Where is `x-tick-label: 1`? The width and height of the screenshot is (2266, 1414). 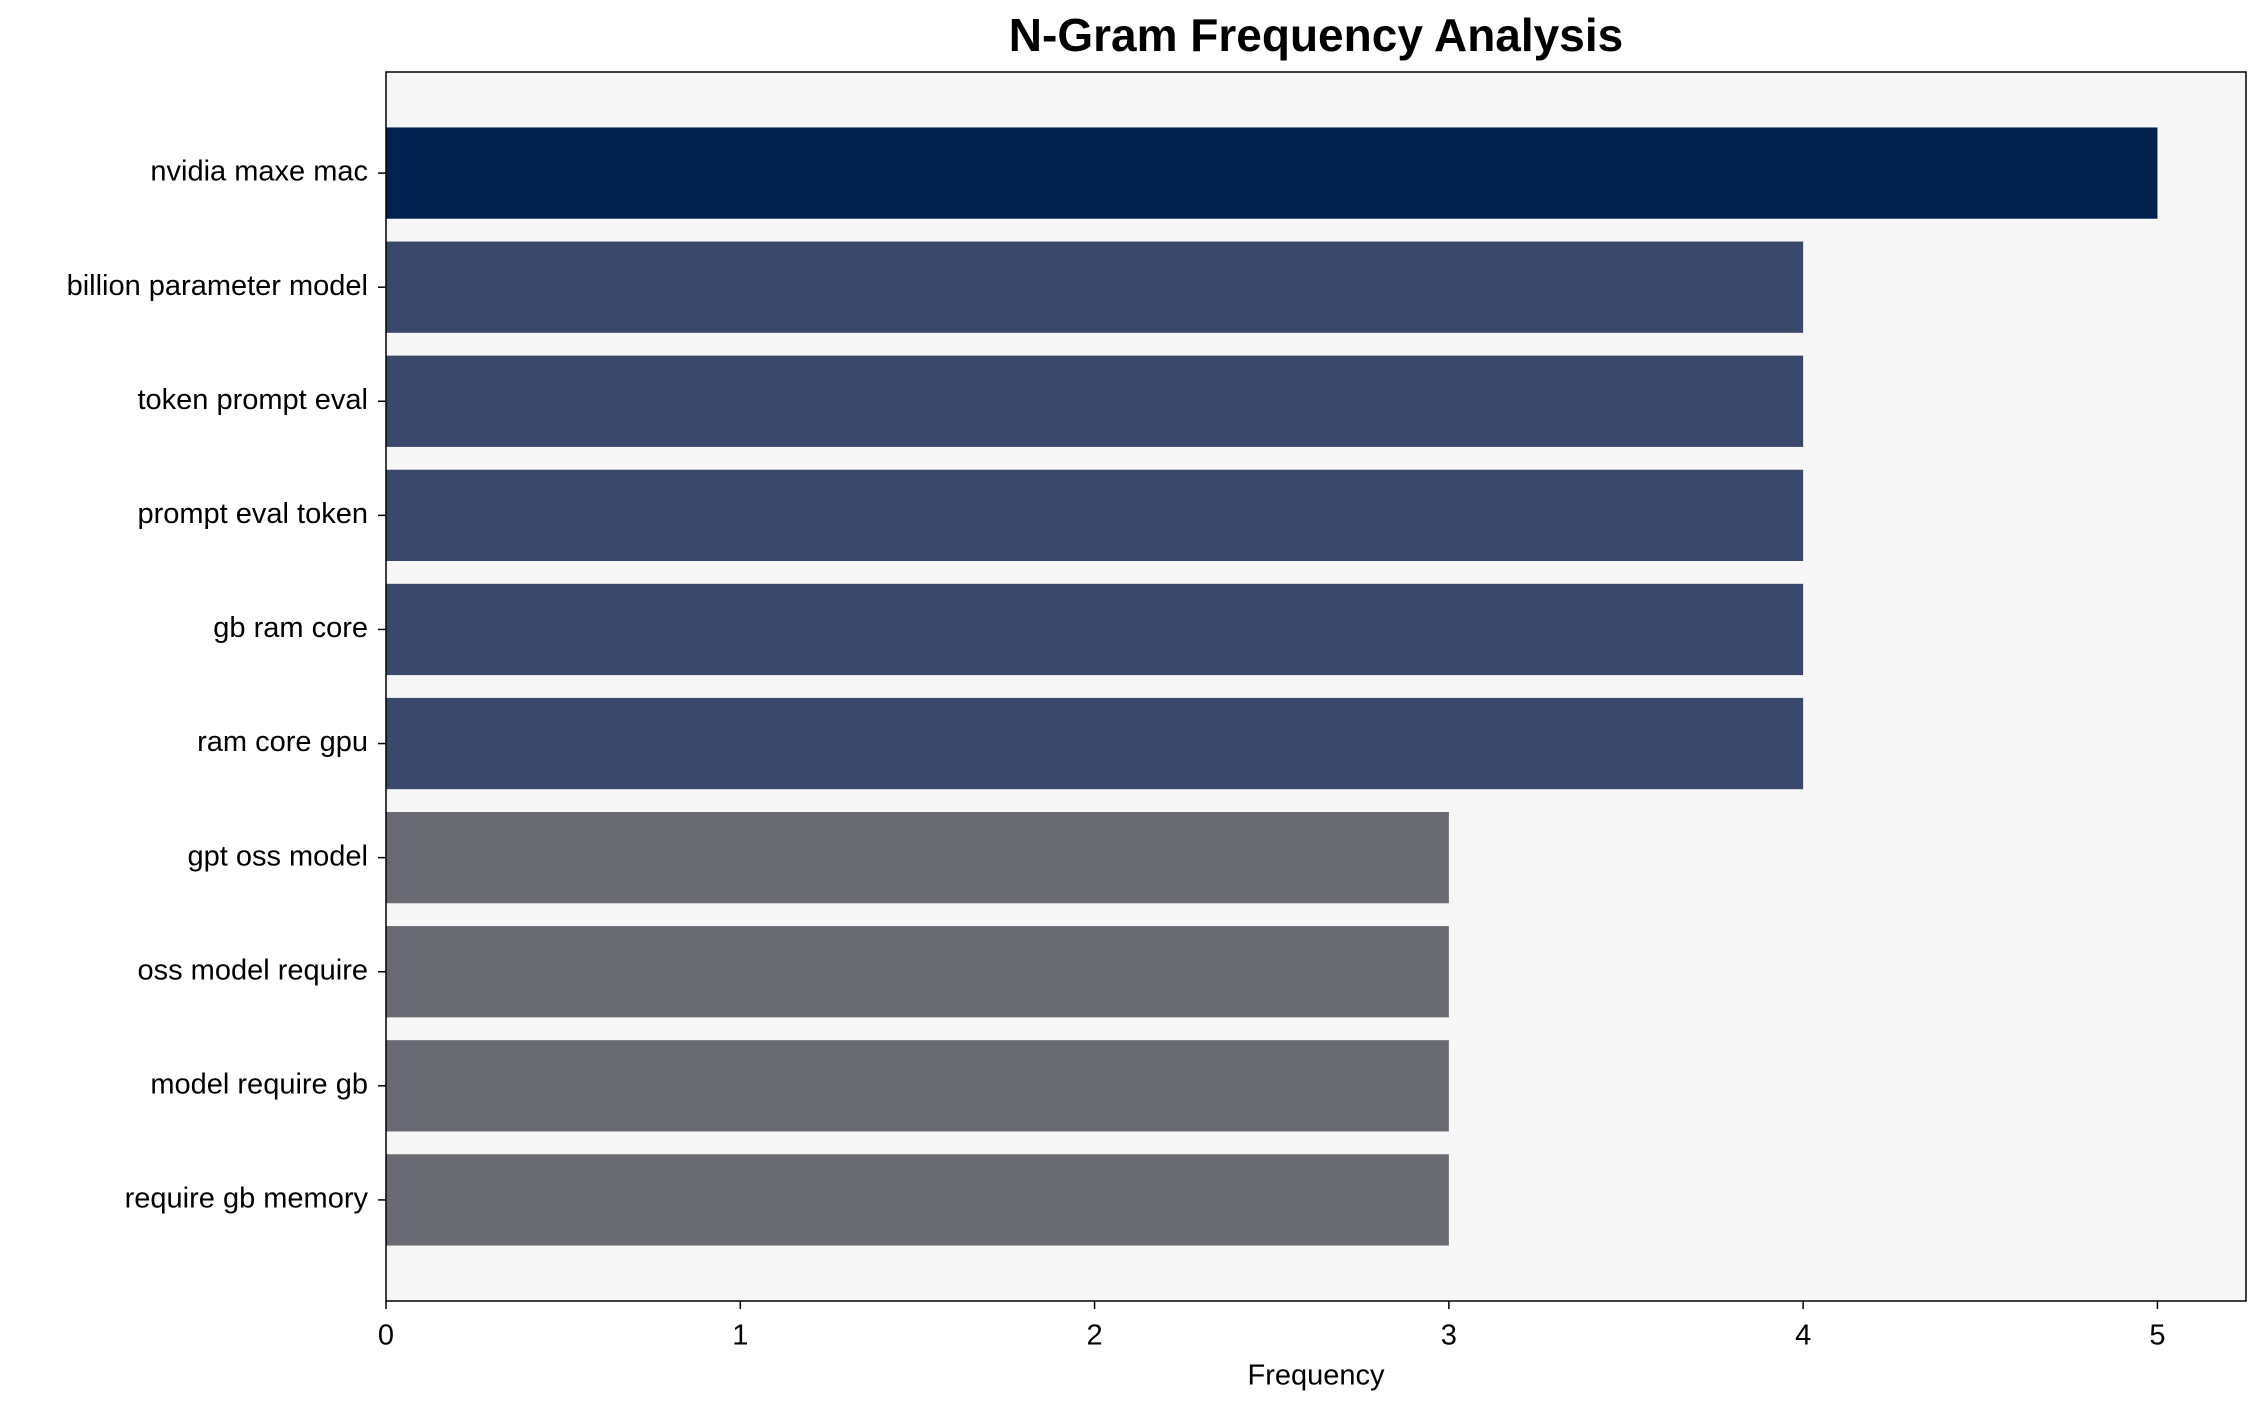
x-tick-label: 1 is located at coordinates (740, 1336).